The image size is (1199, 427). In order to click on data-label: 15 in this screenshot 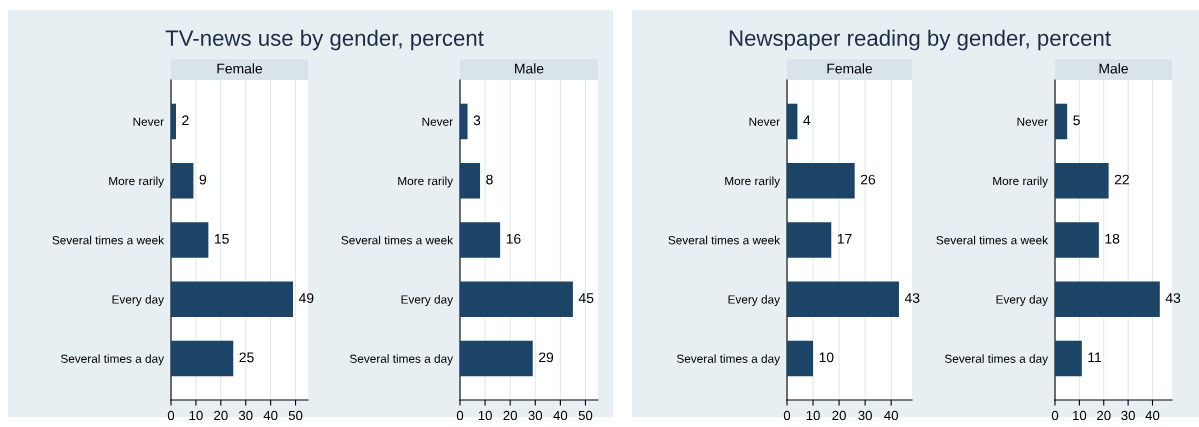, I will do `click(221, 239)`.